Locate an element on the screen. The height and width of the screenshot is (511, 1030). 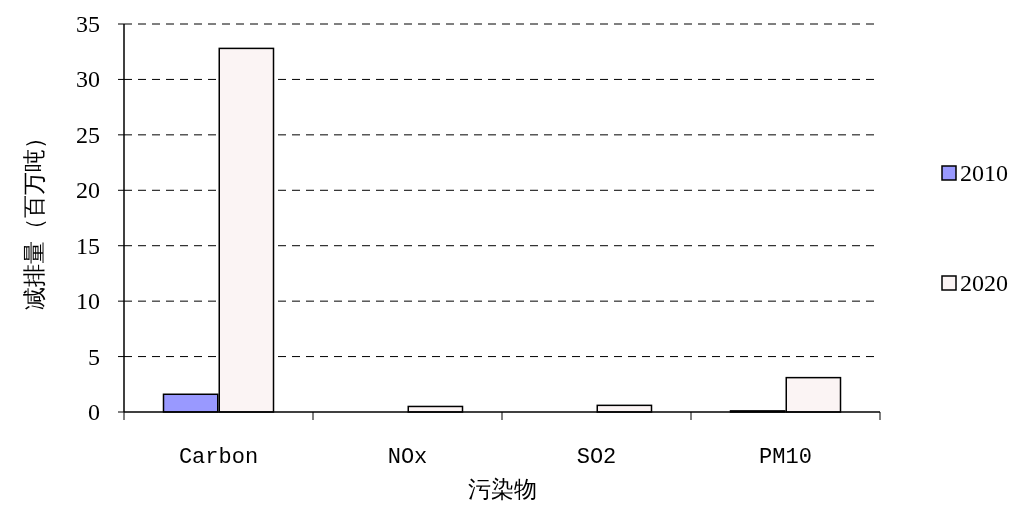
y-tick-label: 0 is located at coordinates (94, 412).